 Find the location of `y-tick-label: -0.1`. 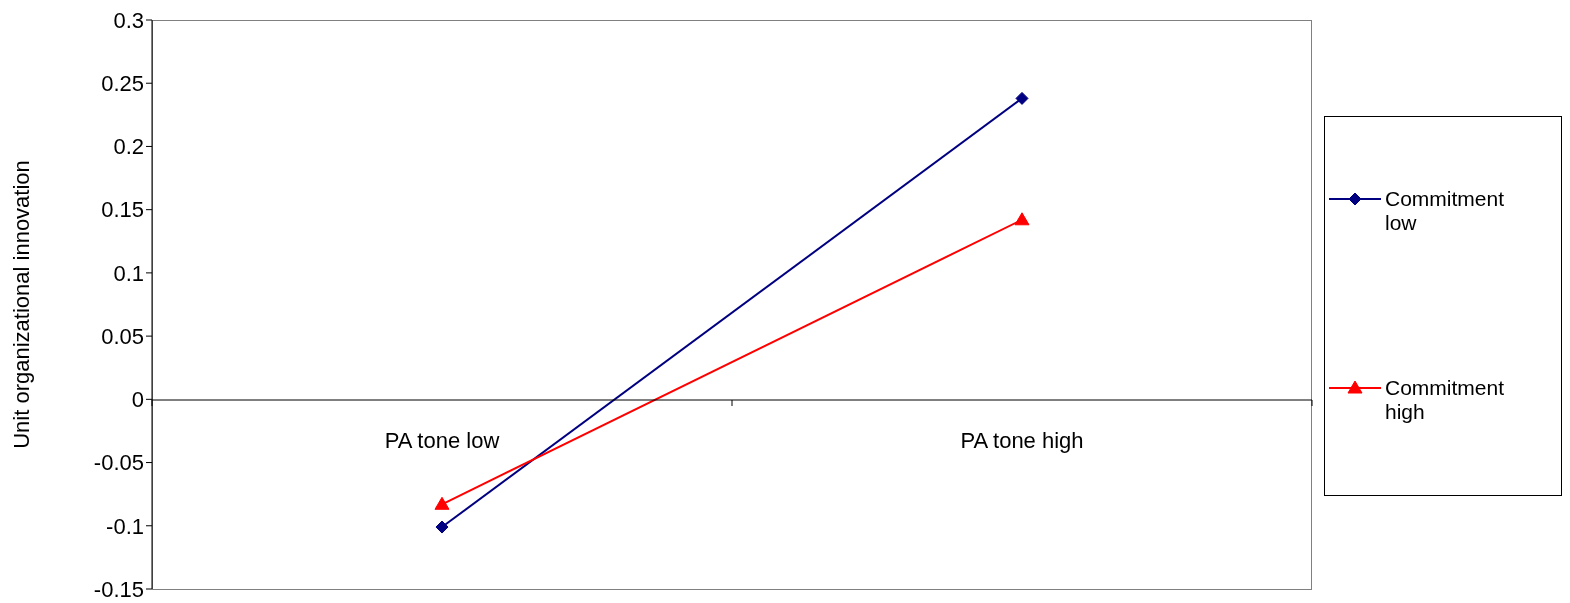

y-tick-label: -0.1 is located at coordinates (125, 526).